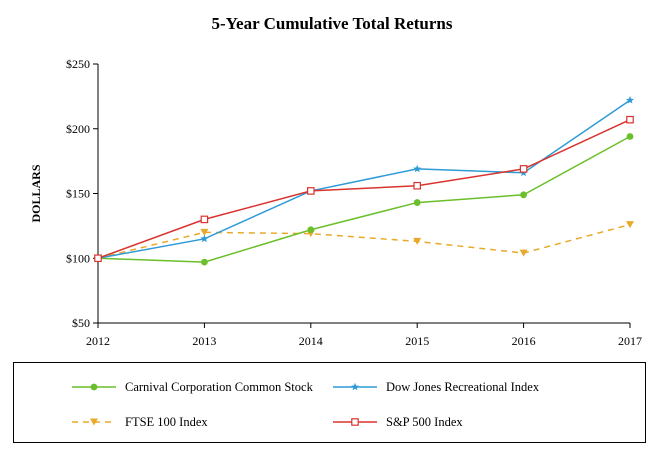 This screenshot has height=457, width=664. What do you see at coordinates (332, 23) in the screenshot?
I see `chart-title: 5-Year Cumulative Total Returns` at bounding box center [332, 23].